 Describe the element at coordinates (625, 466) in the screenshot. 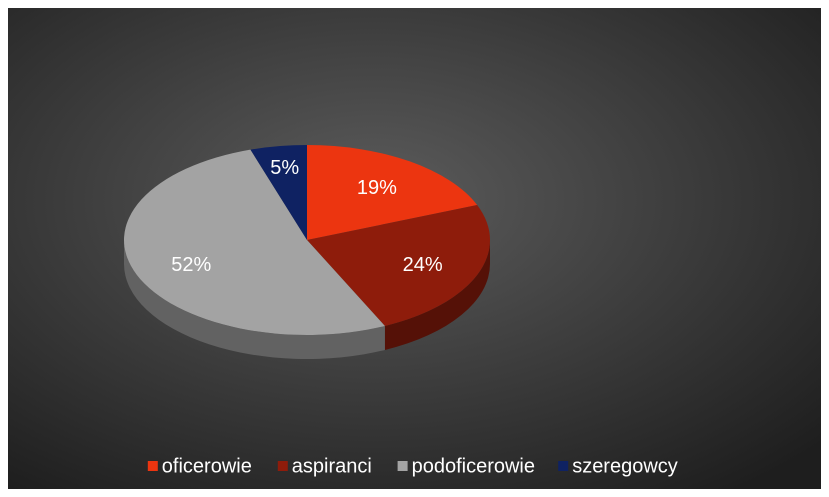

I see `legend-label: szeregowcy` at that location.